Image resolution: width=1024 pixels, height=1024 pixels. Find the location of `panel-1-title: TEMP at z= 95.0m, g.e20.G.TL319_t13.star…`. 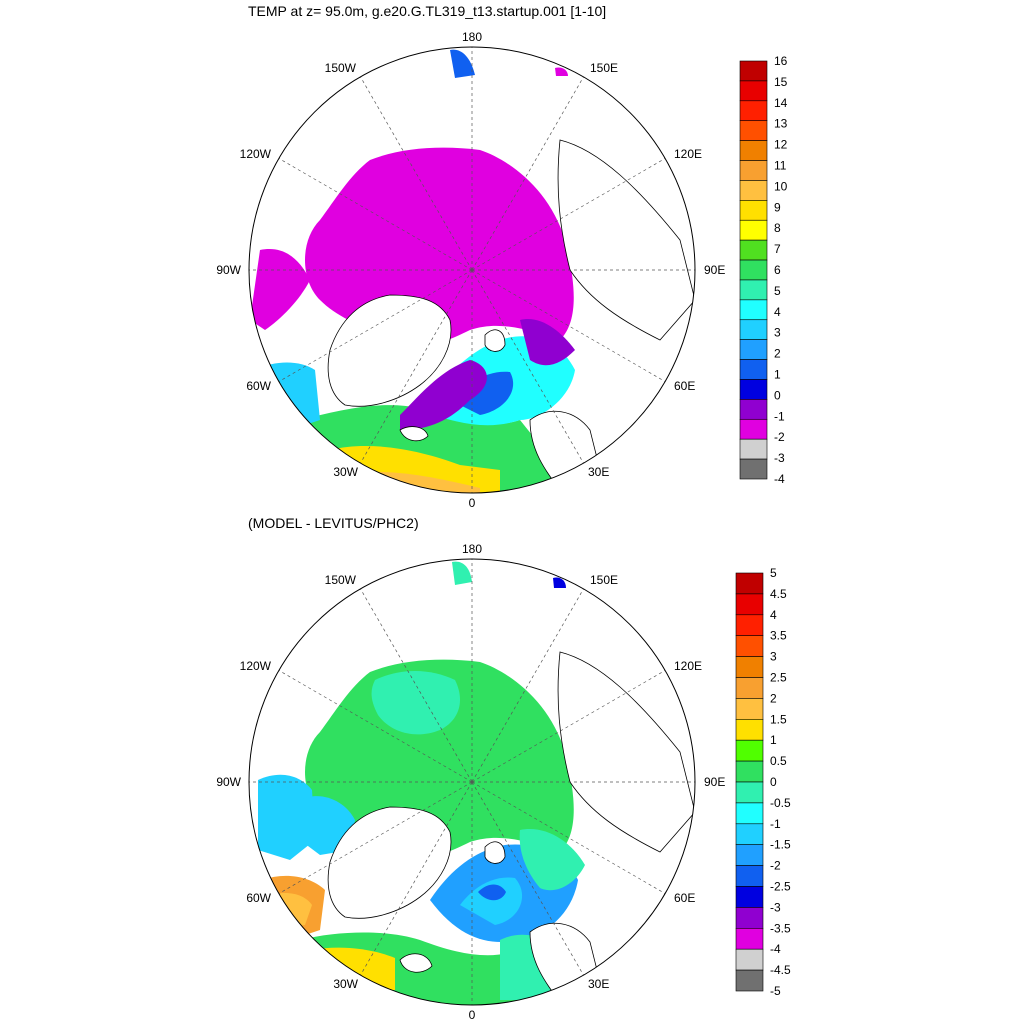

panel-1-title: TEMP at z= 95.0m, g.e20.G.TL319_t13.star… is located at coordinates (427, 11).